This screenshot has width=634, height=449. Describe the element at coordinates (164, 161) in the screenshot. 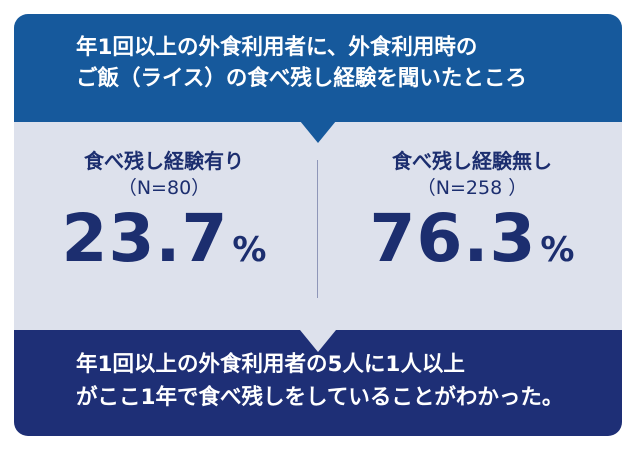

I see `stat-label: 食べ残し経験有り` at that location.